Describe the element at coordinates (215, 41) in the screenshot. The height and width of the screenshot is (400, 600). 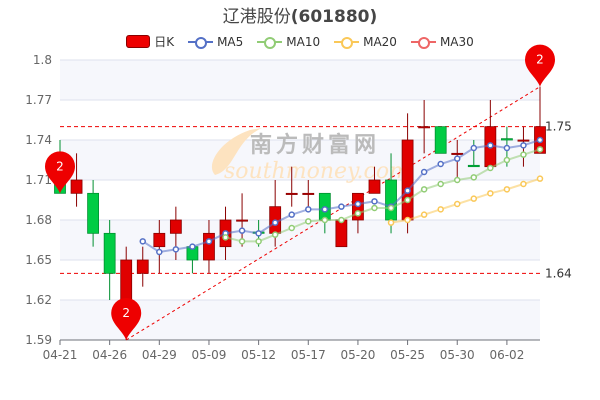
I see `legend-item-ma5: MA5` at that location.